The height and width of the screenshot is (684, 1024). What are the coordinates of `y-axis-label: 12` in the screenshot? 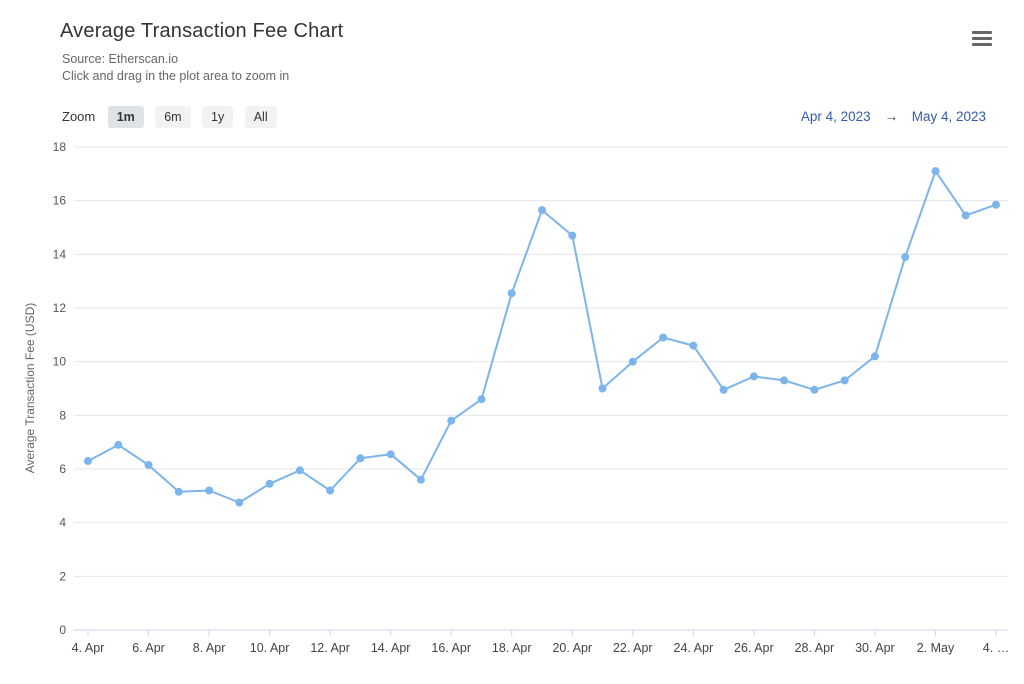 It's located at (60, 308).